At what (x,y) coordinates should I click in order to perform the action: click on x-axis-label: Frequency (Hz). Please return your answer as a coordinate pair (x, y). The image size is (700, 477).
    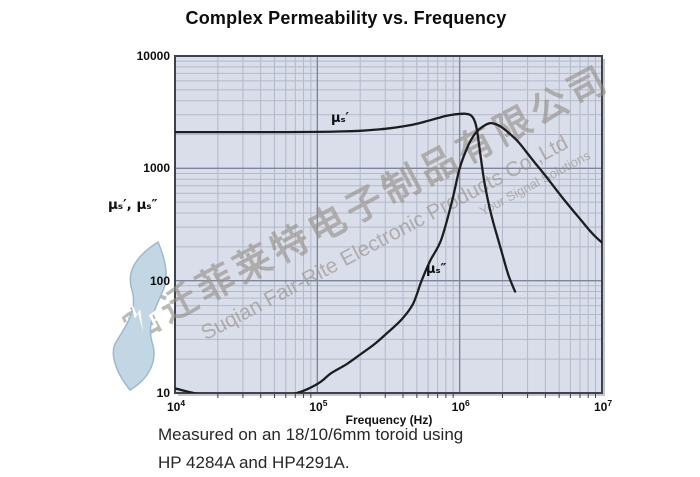
    Looking at the image, I should click on (389, 420).